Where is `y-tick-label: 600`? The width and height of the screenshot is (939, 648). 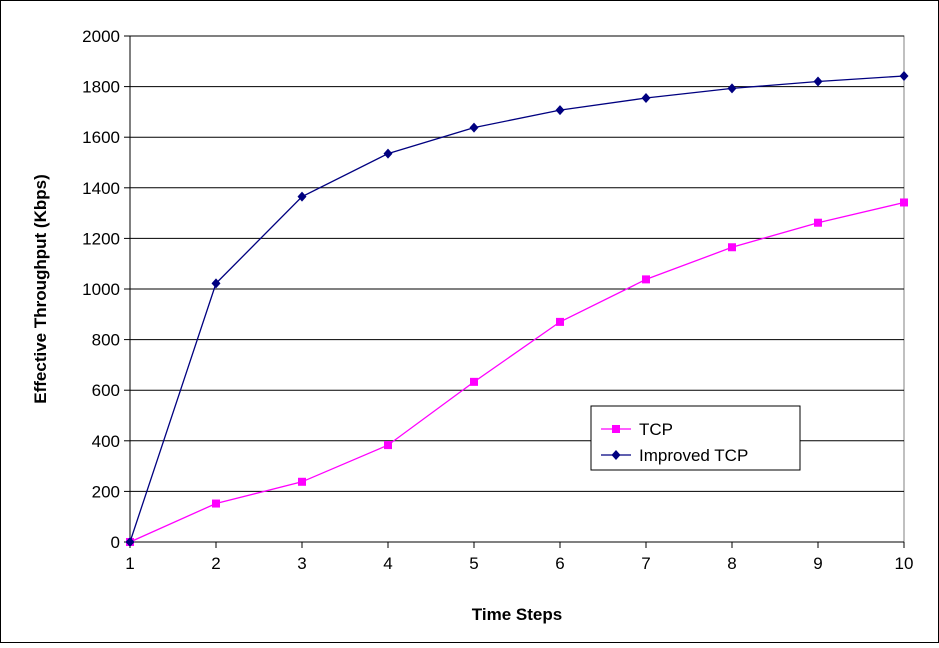
y-tick-label: 600 is located at coordinates (106, 390).